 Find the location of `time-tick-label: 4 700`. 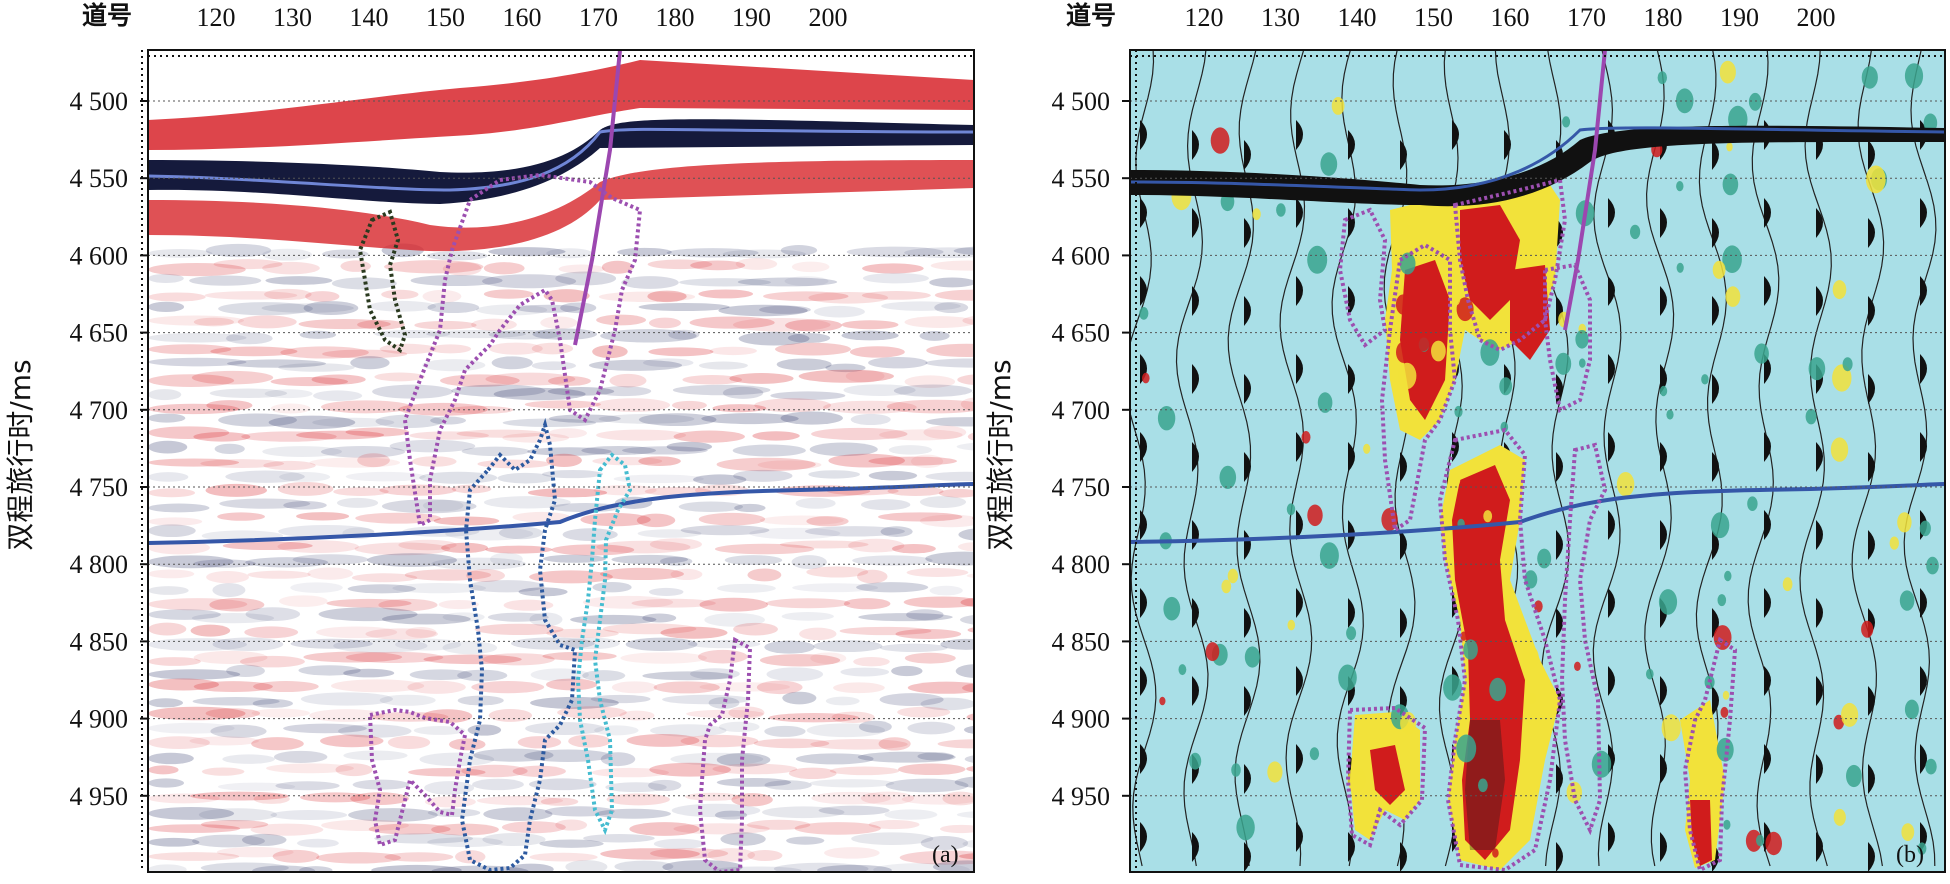

time-tick-label: 4 700 is located at coordinates (1081, 410).